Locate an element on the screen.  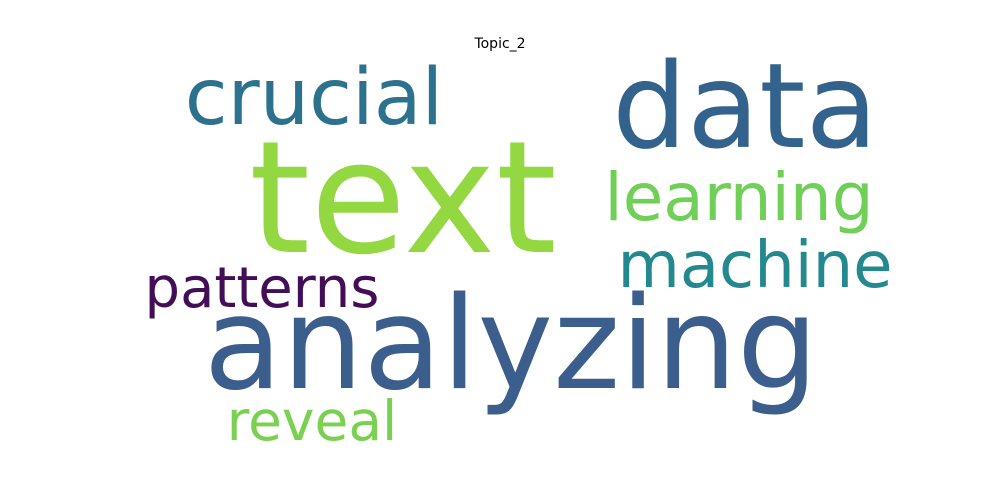
word-patterns: patterns is located at coordinates (262, 288).